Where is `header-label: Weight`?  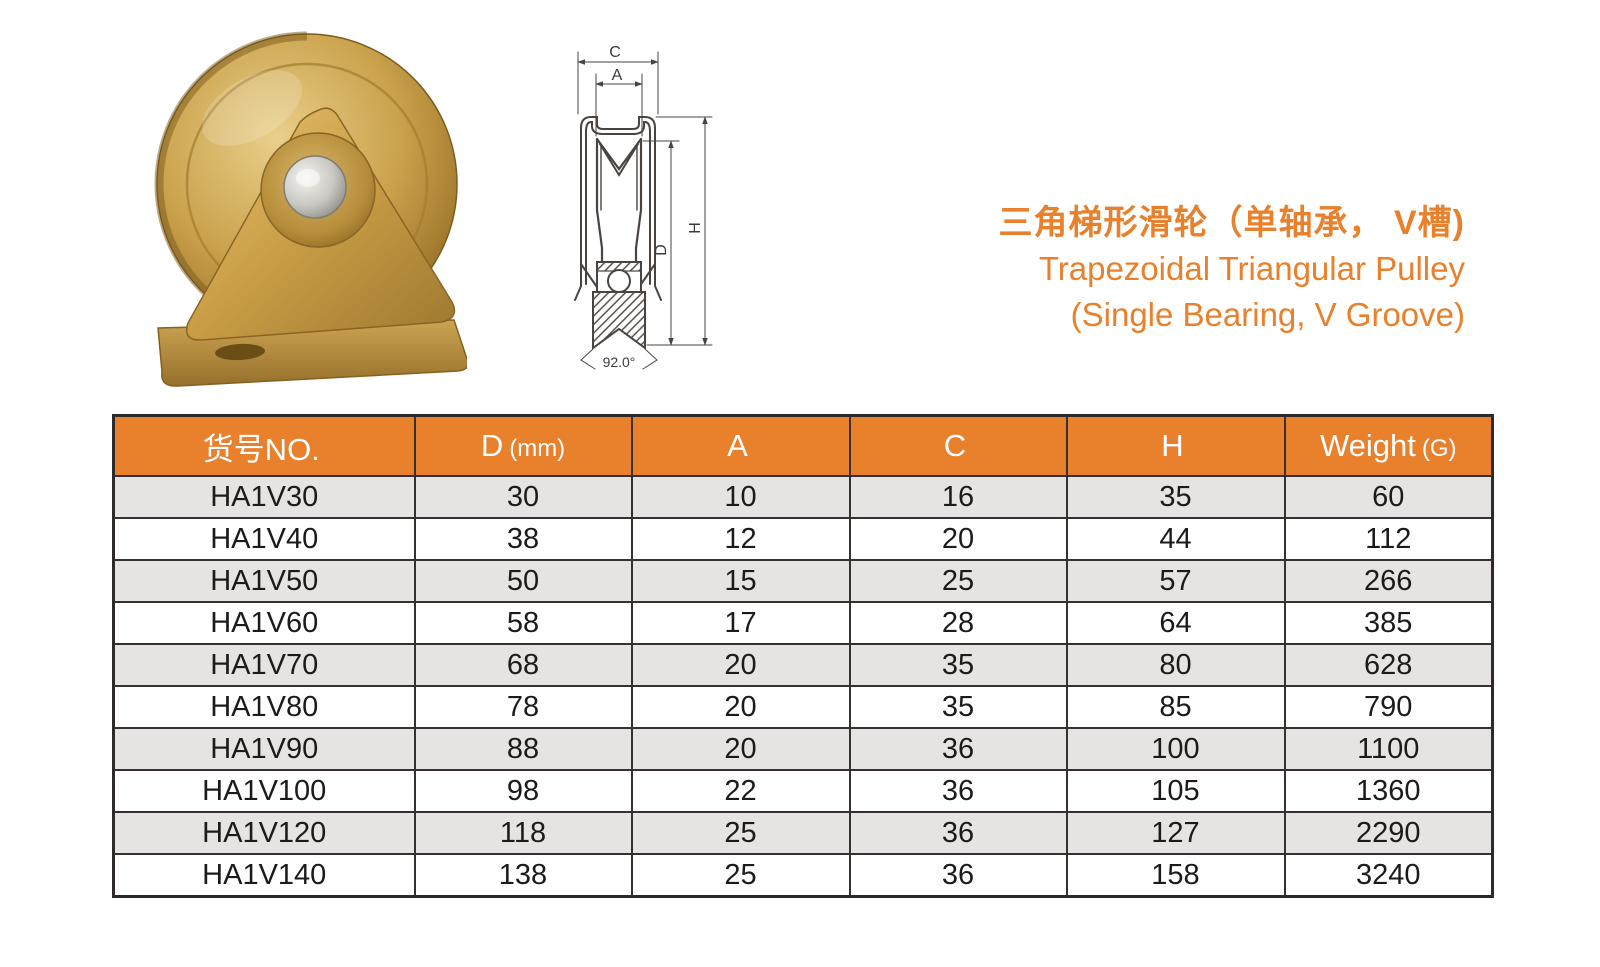
header-label: Weight is located at coordinates (1367, 445).